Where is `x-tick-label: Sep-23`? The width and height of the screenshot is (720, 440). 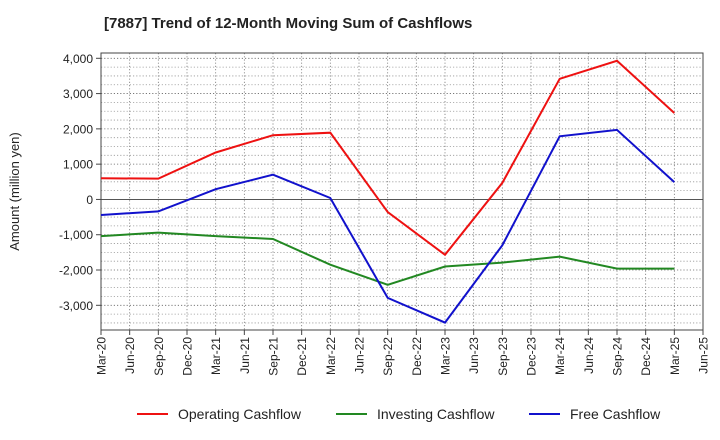 x-tick-label: Sep-23 is located at coordinates (503, 356).